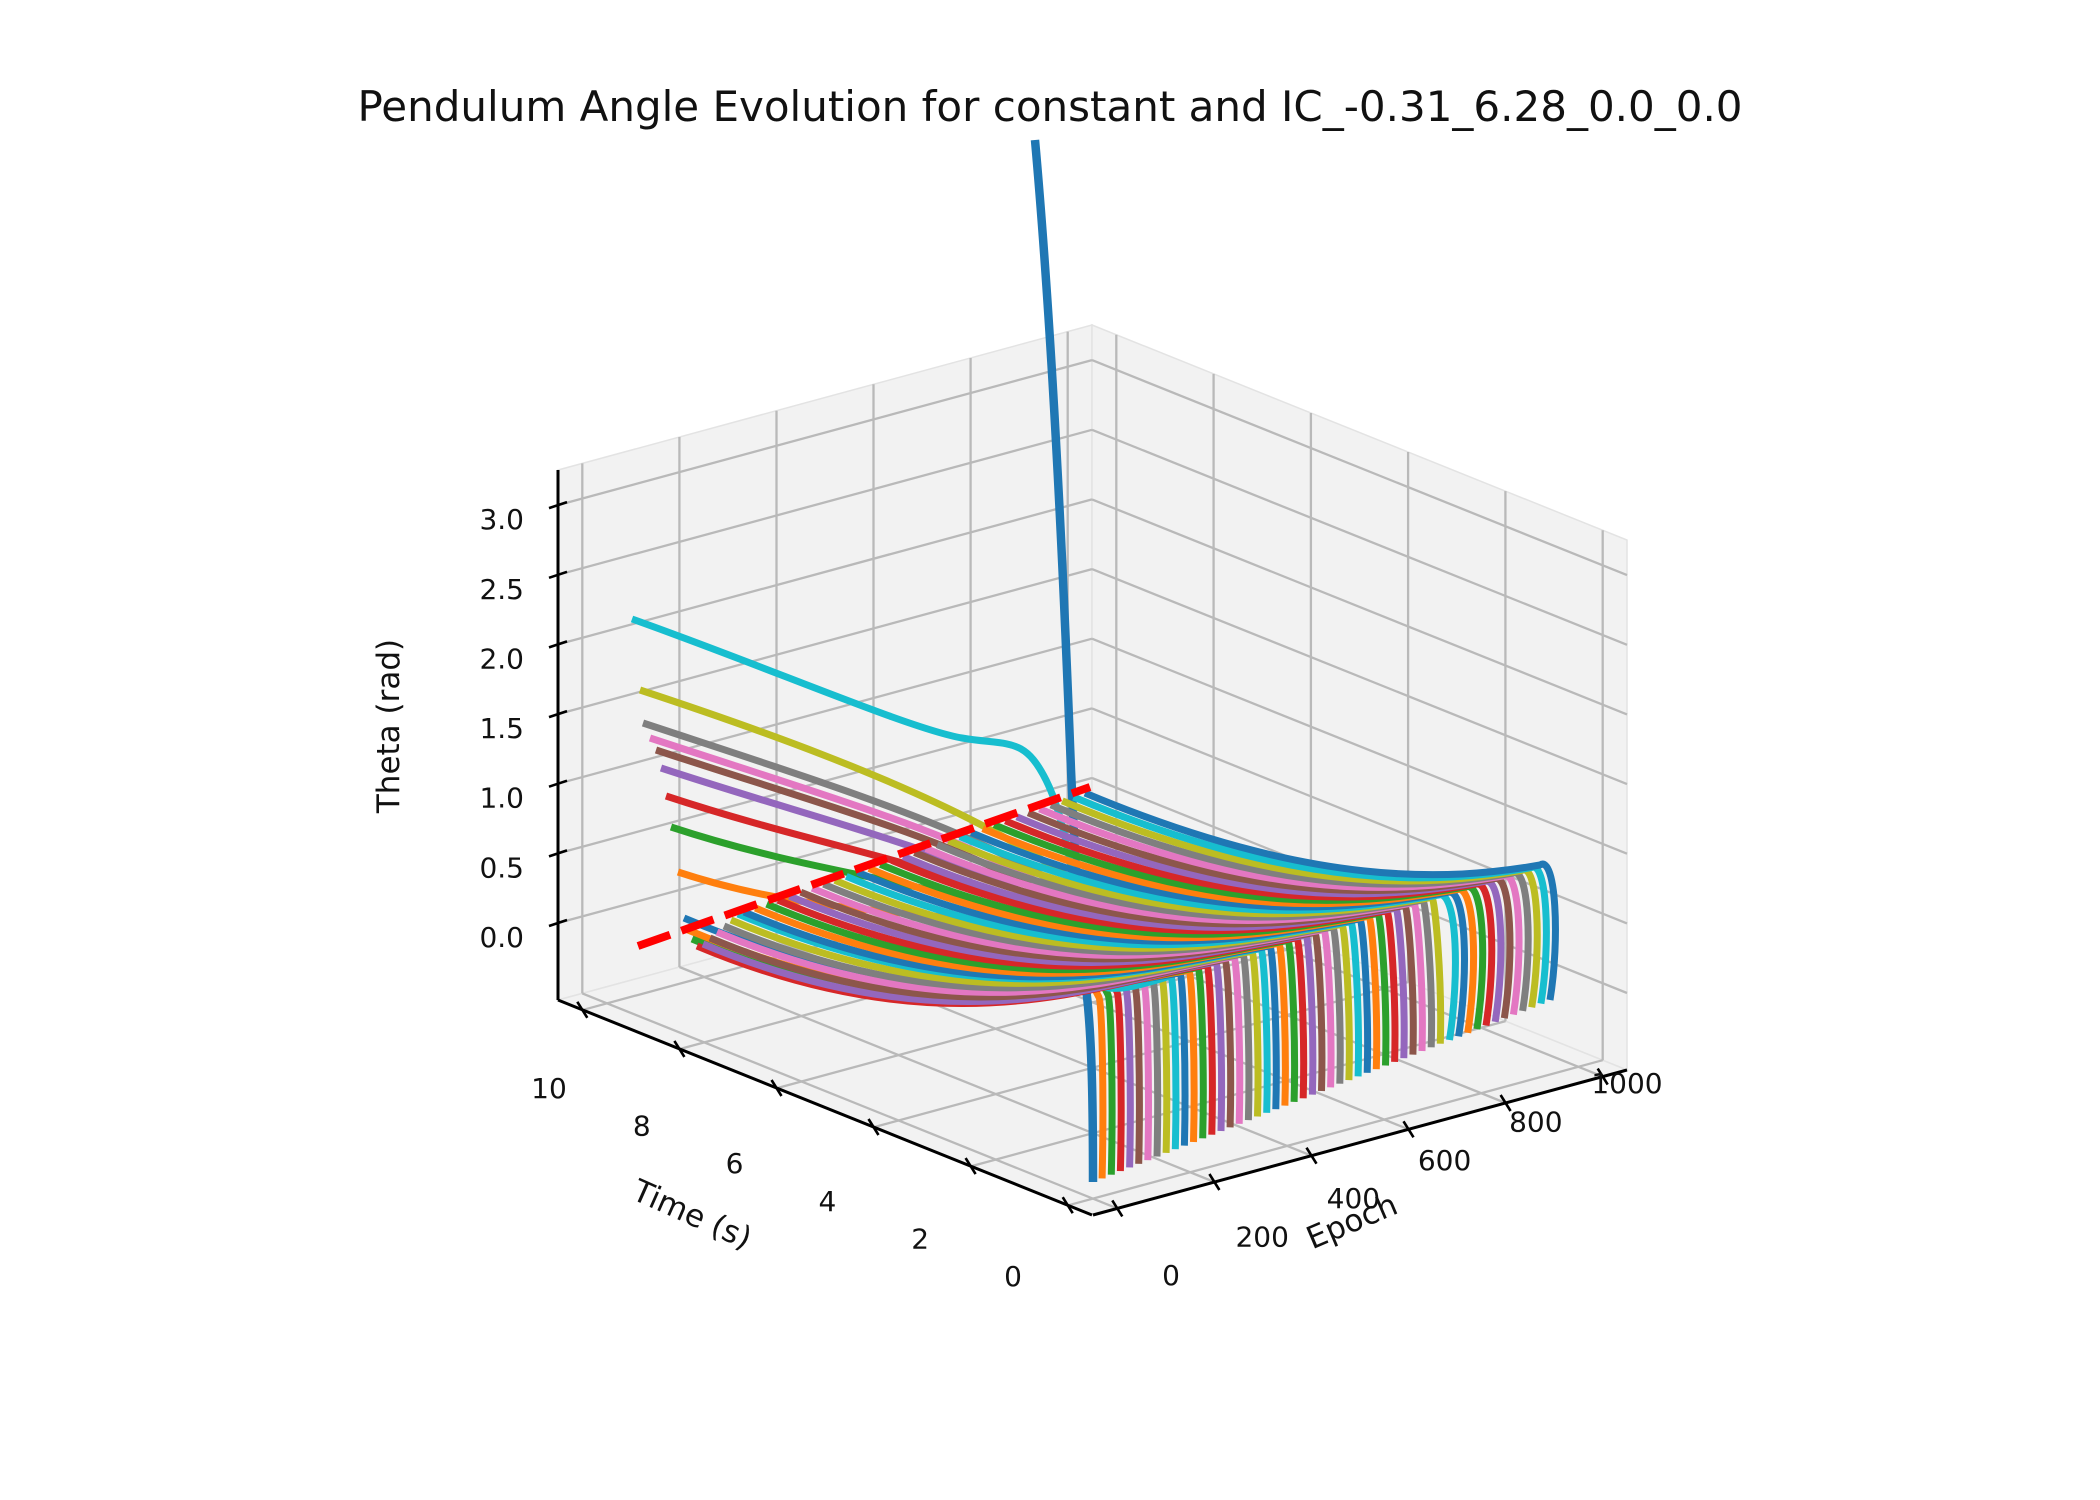 This screenshot has width=2100, height=1500. What do you see at coordinates (1535, 1121) in the screenshot?
I see `tick-label: 800` at bounding box center [1535, 1121].